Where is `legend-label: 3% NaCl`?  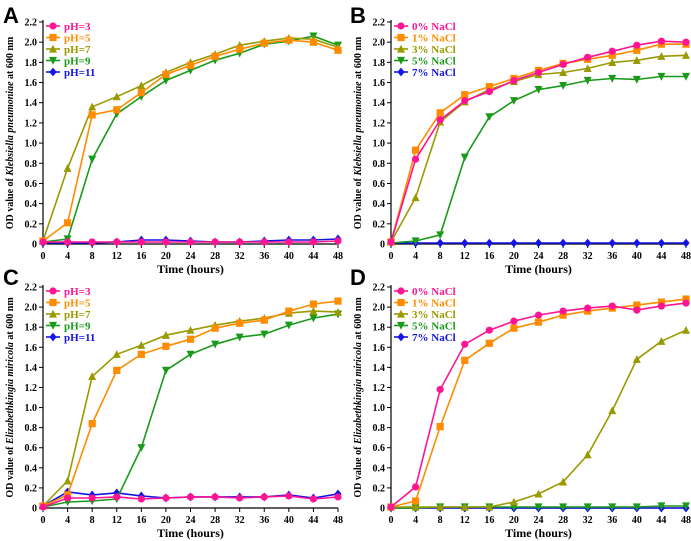 legend-label: 3% NaCl is located at coordinates (434, 50).